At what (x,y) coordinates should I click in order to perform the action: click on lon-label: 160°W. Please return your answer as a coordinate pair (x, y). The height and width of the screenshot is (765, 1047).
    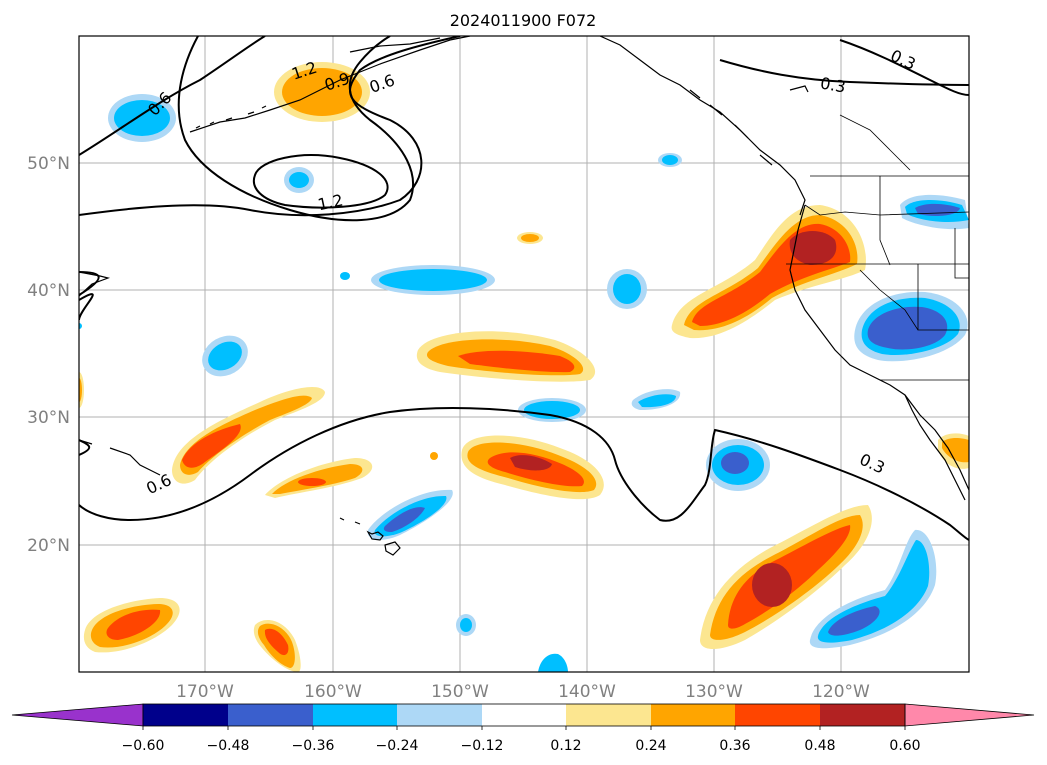
    Looking at the image, I should click on (333, 692).